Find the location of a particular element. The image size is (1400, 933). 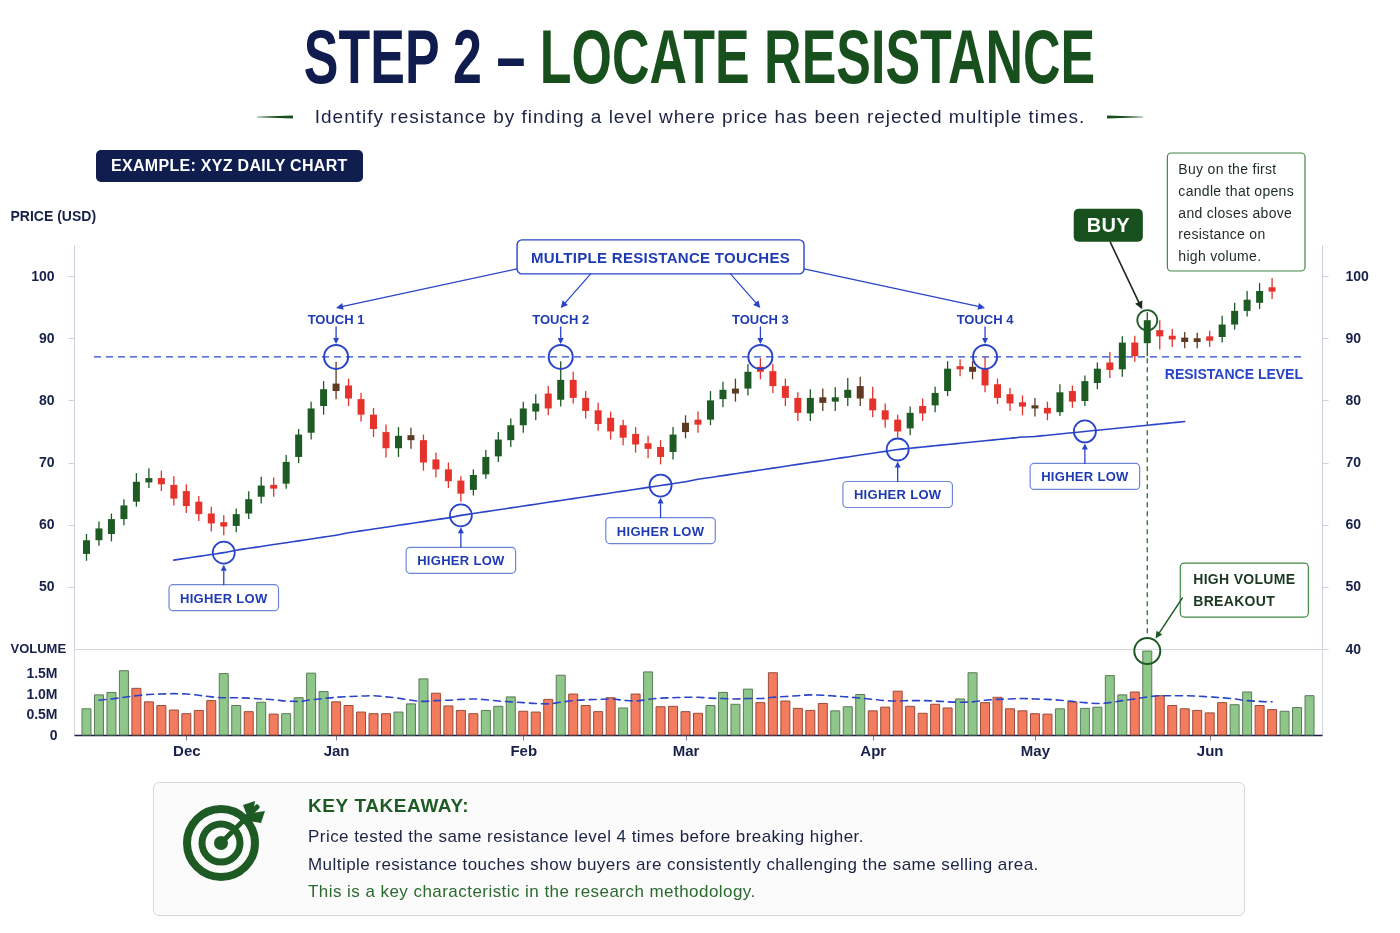

y2-tick-label: 70 is located at coordinates (1353, 462).